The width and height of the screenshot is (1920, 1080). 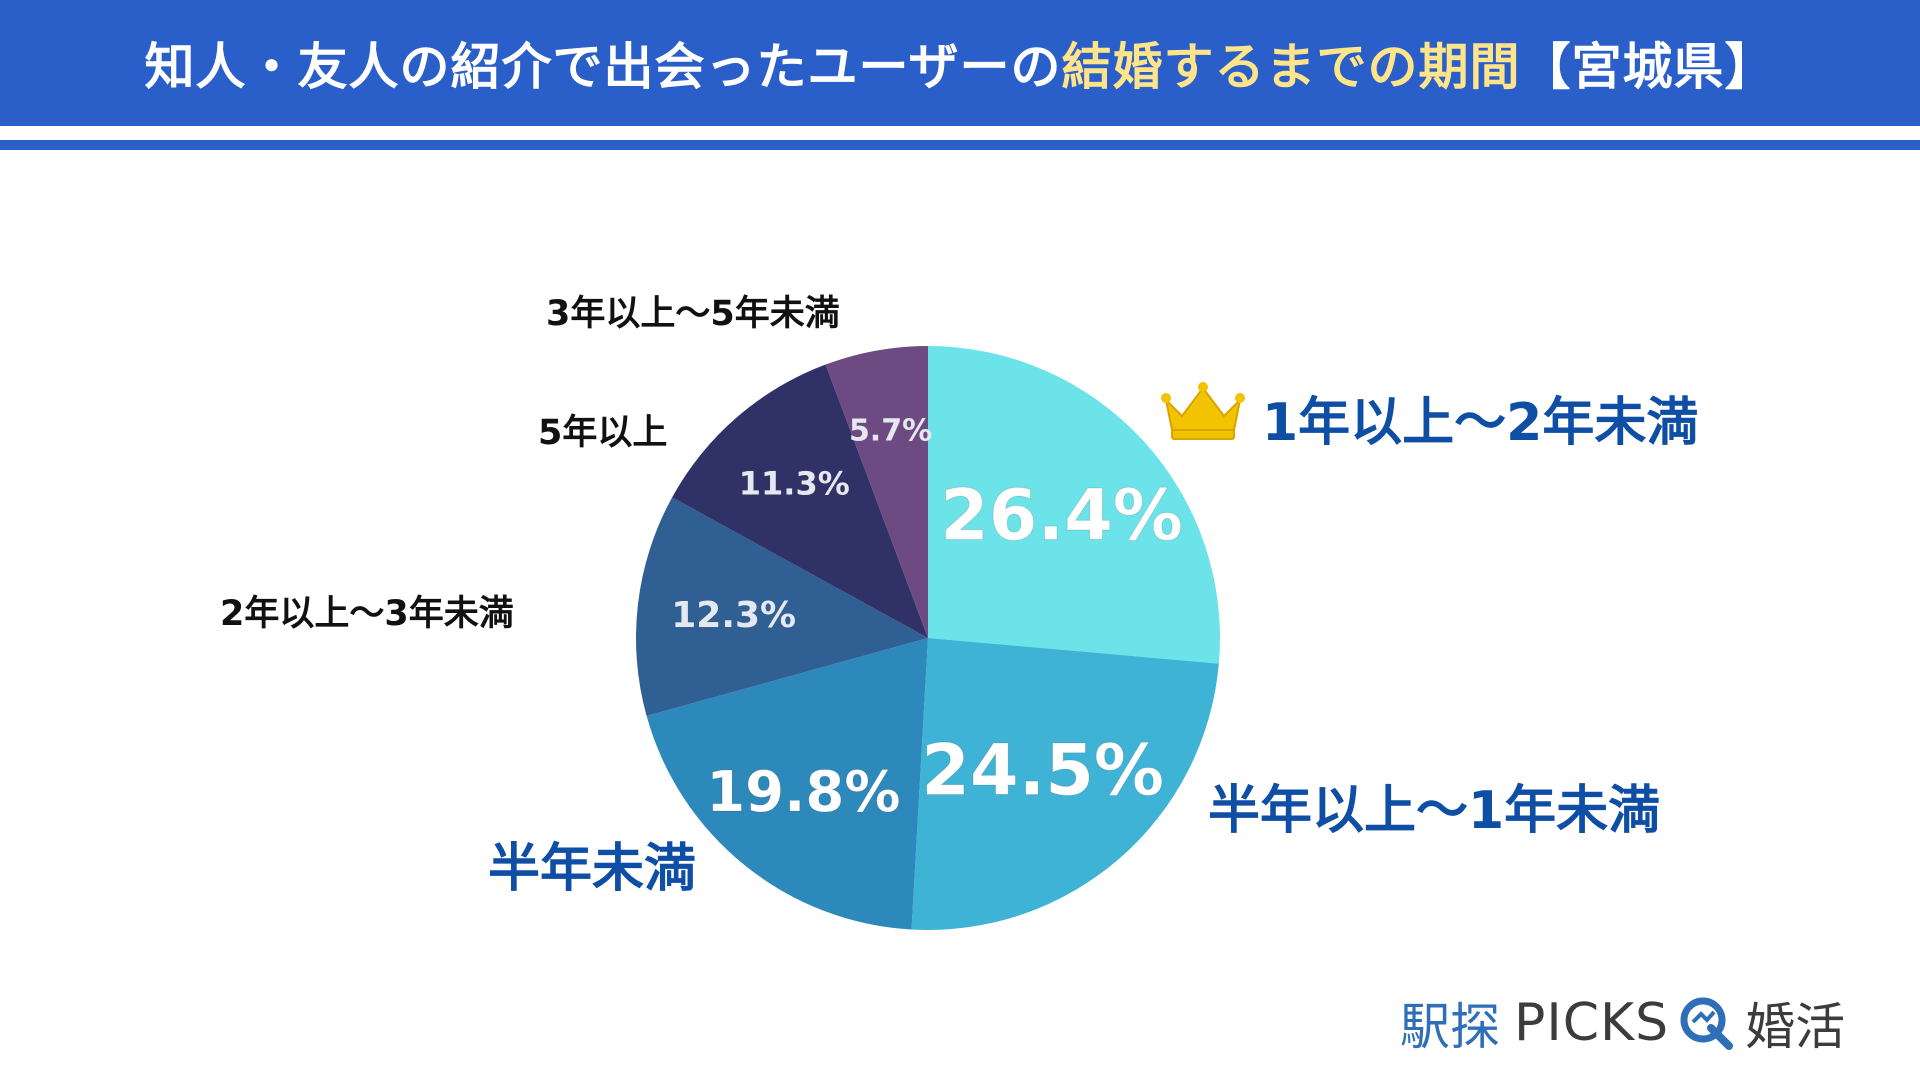 What do you see at coordinates (603, 433) in the screenshot?
I see `slice-label-5y-plus: 5年以上` at bounding box center [603, 433].